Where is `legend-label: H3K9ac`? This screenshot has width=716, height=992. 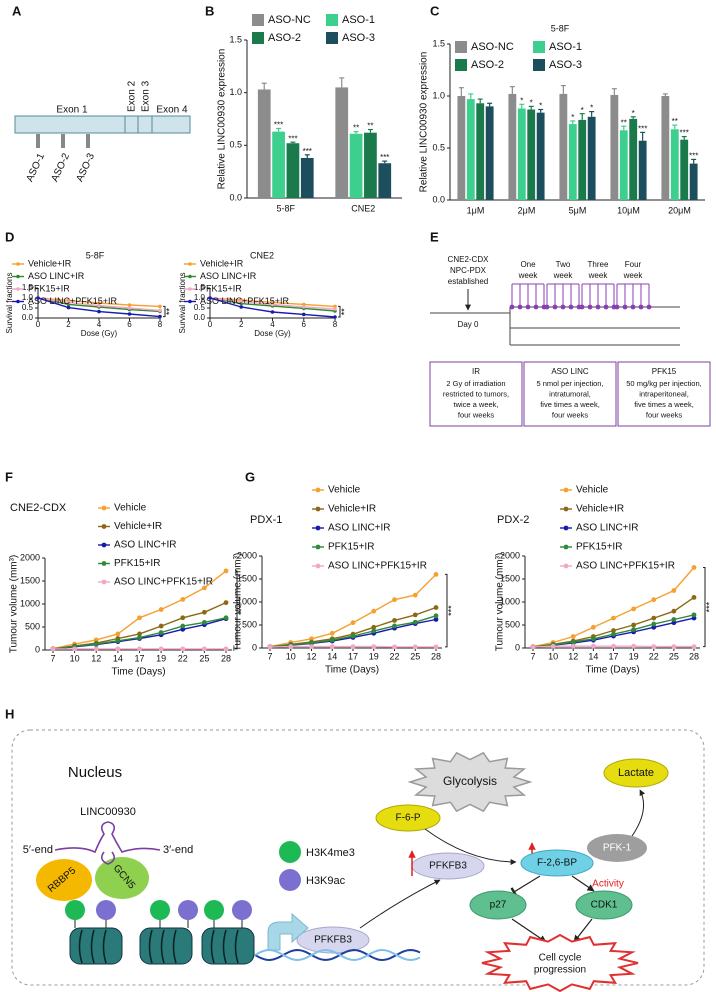 legend-label: H3K9ac is located at coordinates (326, 881).